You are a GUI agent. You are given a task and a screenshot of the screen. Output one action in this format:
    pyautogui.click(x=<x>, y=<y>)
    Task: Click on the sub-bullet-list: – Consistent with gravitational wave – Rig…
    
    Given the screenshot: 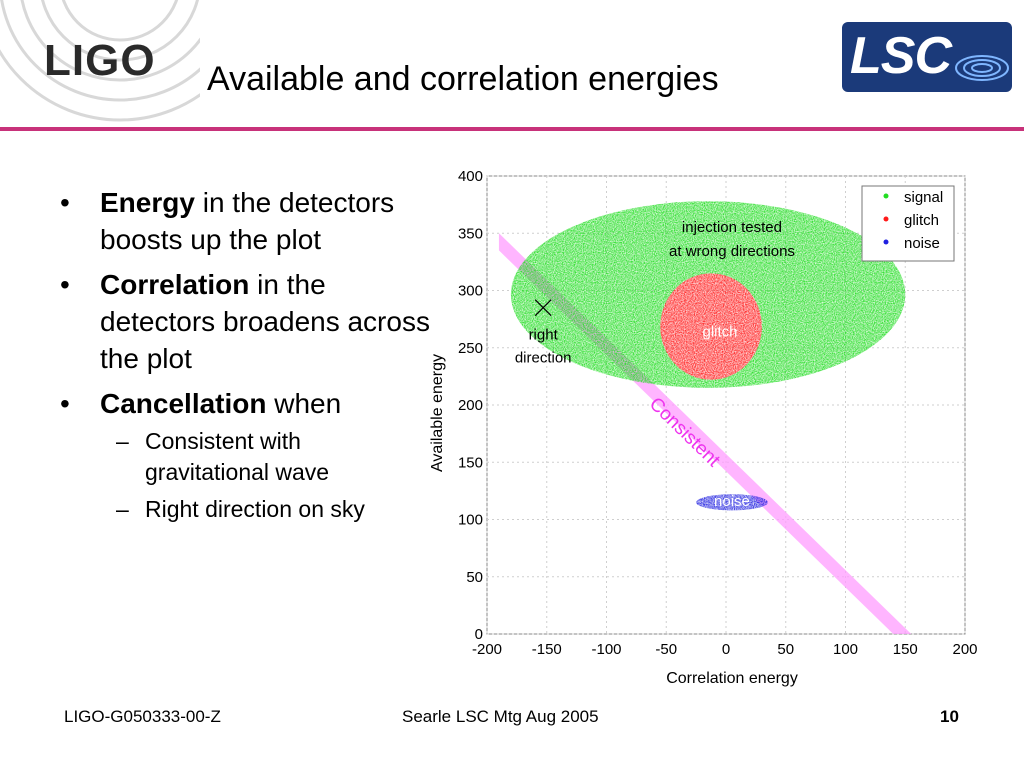 What is the action you would take?
    pyautogui.click(x=265, y=475)
    